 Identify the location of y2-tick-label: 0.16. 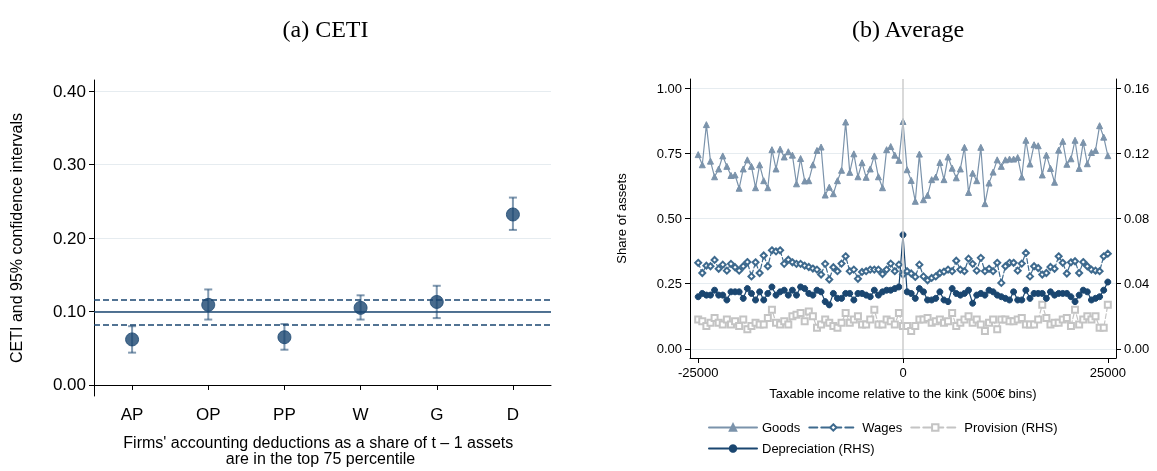
(1137, 88).